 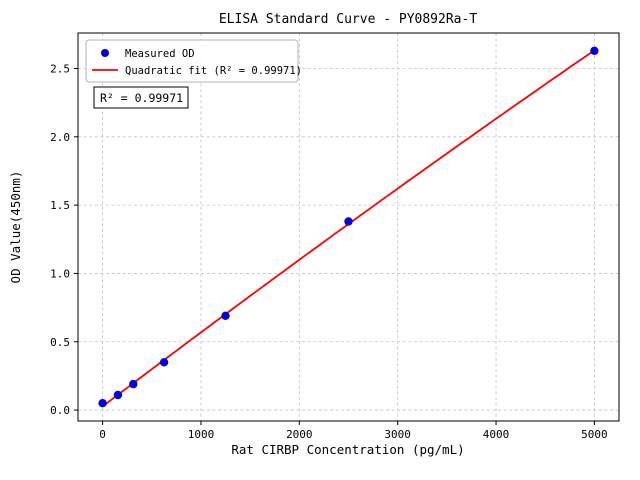 I want to click on legend-label-measured-od: Measured OD, so click(x=160, y=54).